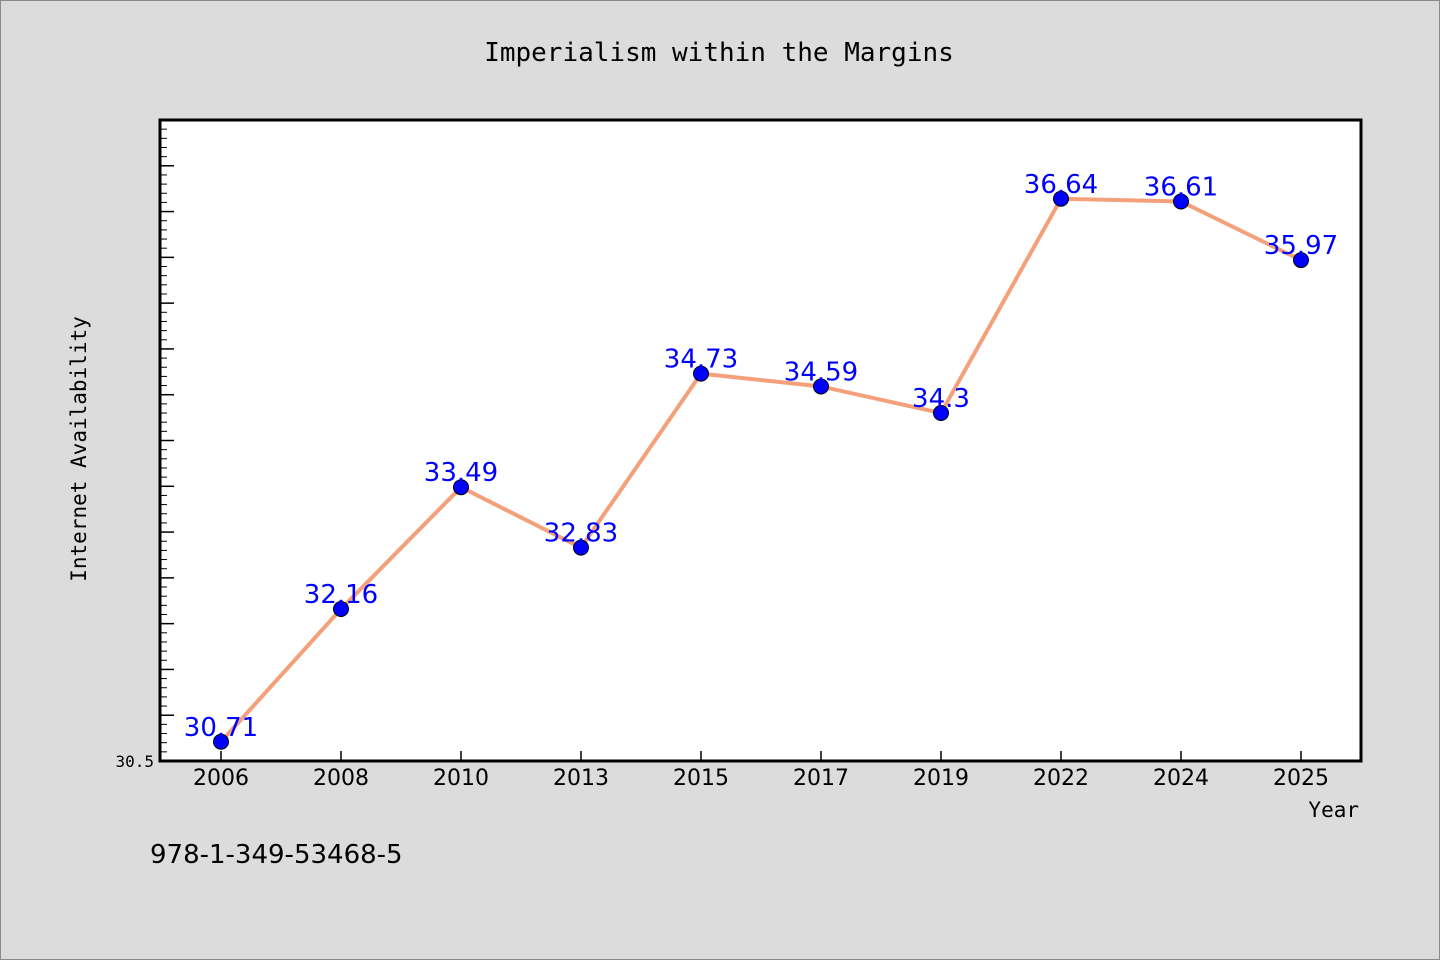 This screenshot has width=1440, height=960. I want to click on y-axis-label: Internet Availability, so click(79, 449).